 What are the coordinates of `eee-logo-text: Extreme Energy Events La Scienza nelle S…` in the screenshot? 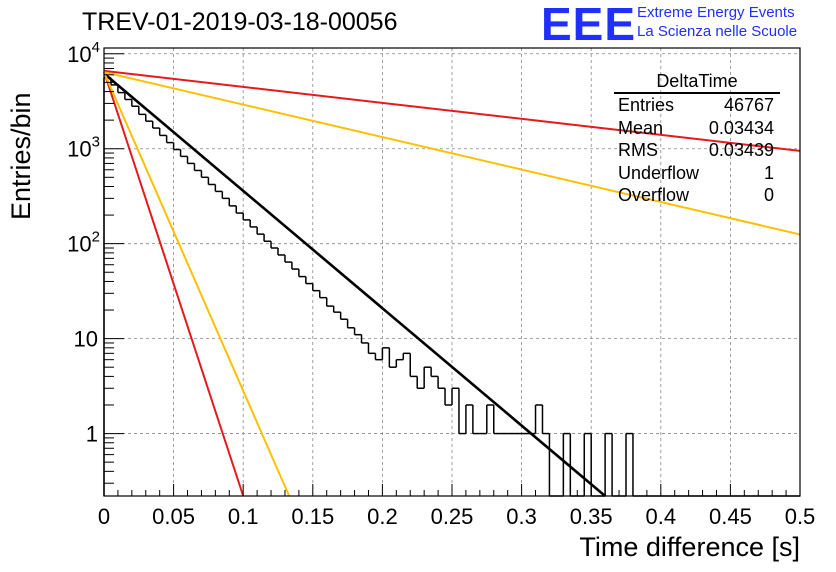 It's located at (717, 22).